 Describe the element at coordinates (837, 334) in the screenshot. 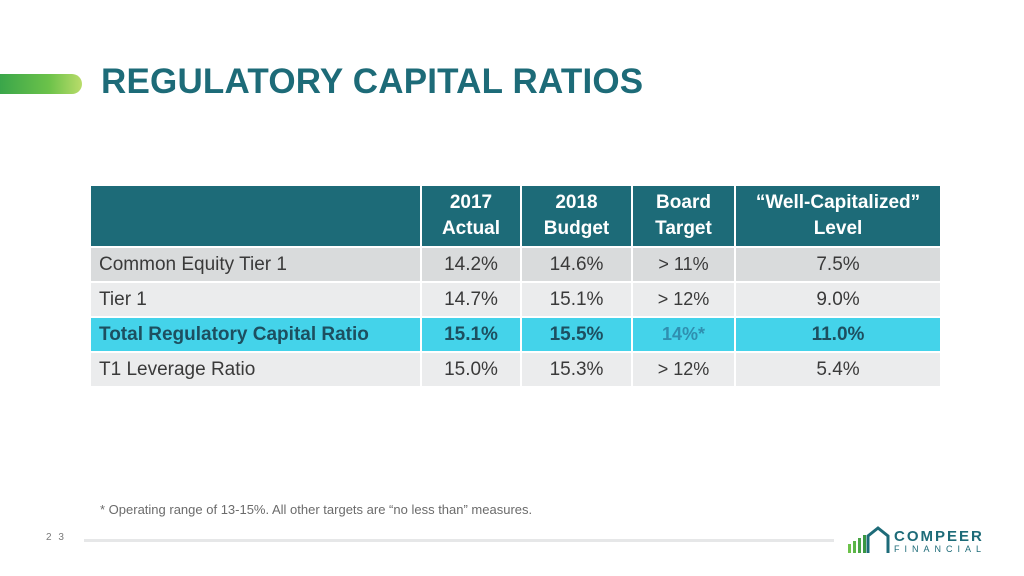

I see `cell-well-capitalized: 11.0%` at that location.